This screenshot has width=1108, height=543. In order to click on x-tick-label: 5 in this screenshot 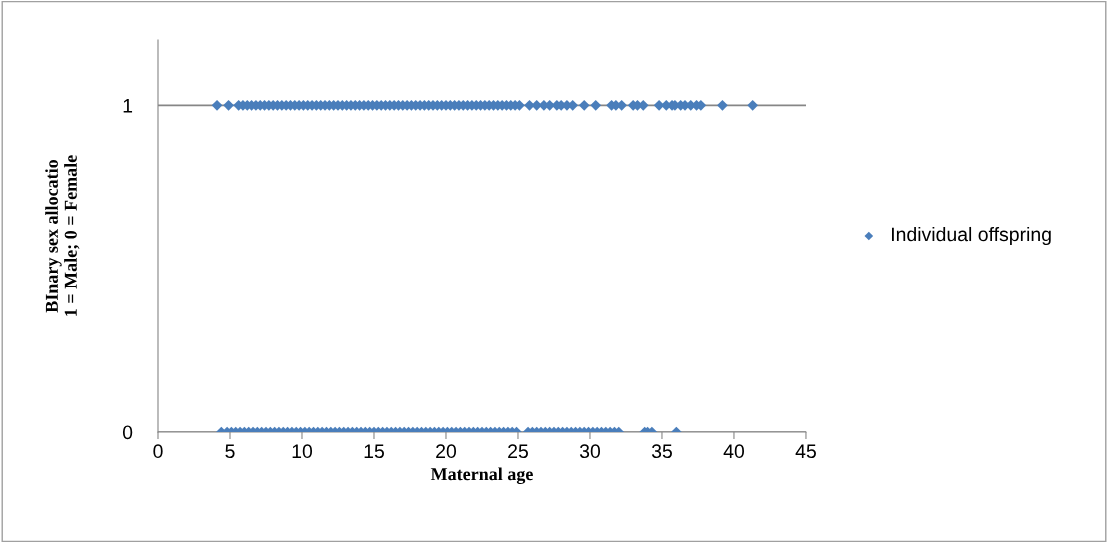, I will do `click(230, 451)`.